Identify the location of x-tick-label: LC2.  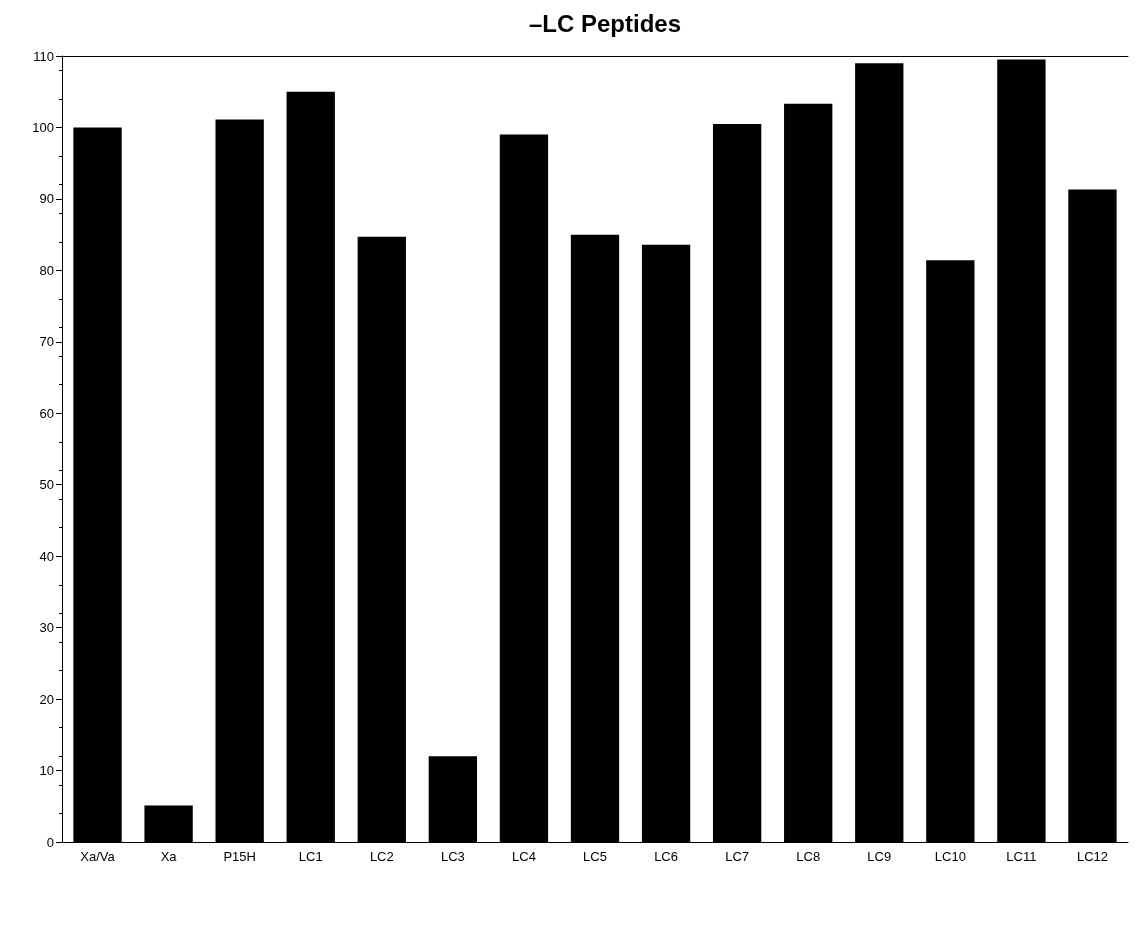
(381, 856).